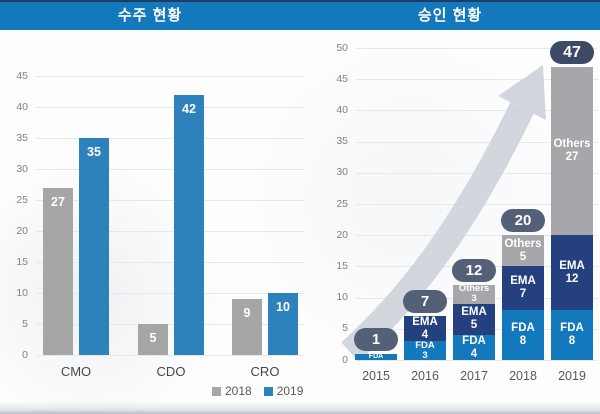 Image resolution: width=600 pixels, height=414 pixels. I want to click on segment-label-Others-2018: Others 5, so click(523, 250).